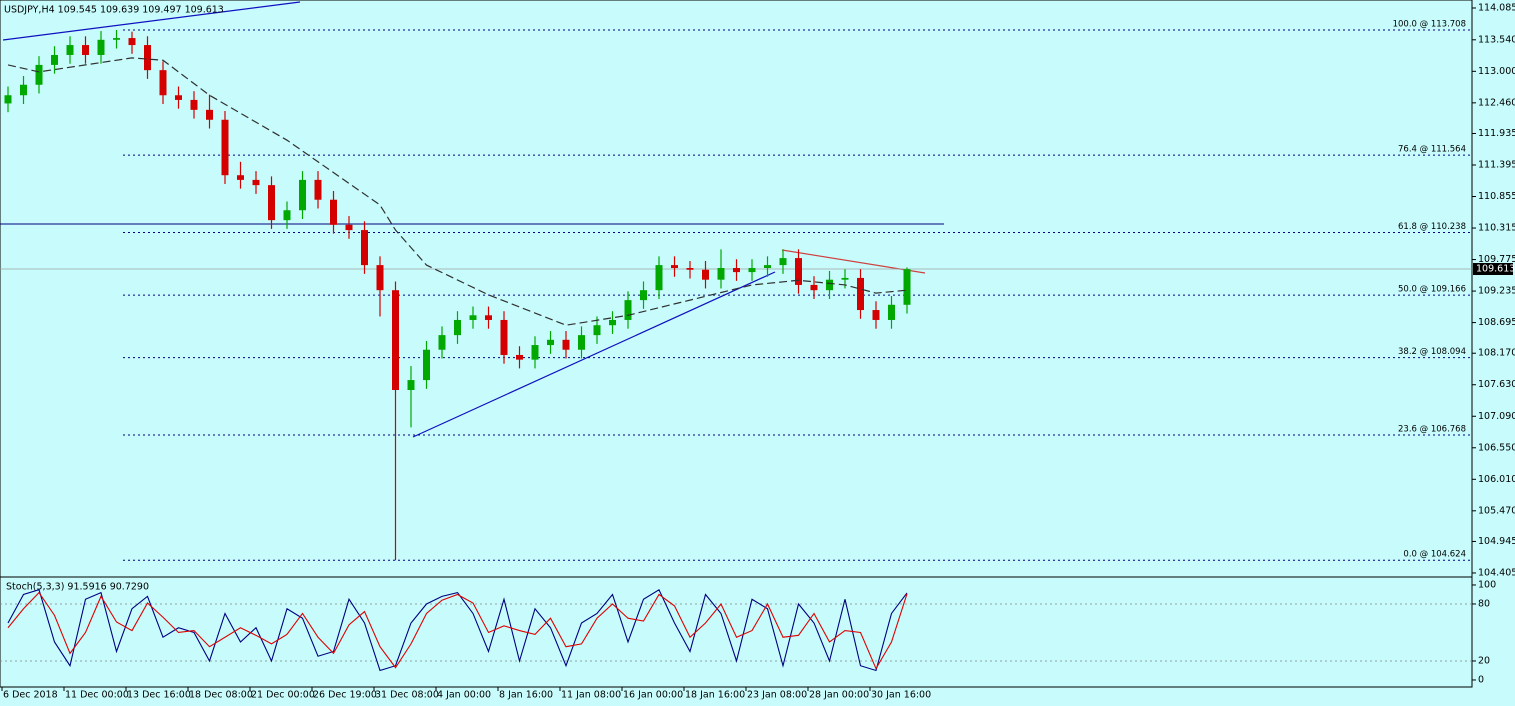 Image resolution: width=1515 pixels, height=706 pixels. Describe the element at coordinates (1484, 660) in the screenshot. I see `y-tick-label: 20` at that location.